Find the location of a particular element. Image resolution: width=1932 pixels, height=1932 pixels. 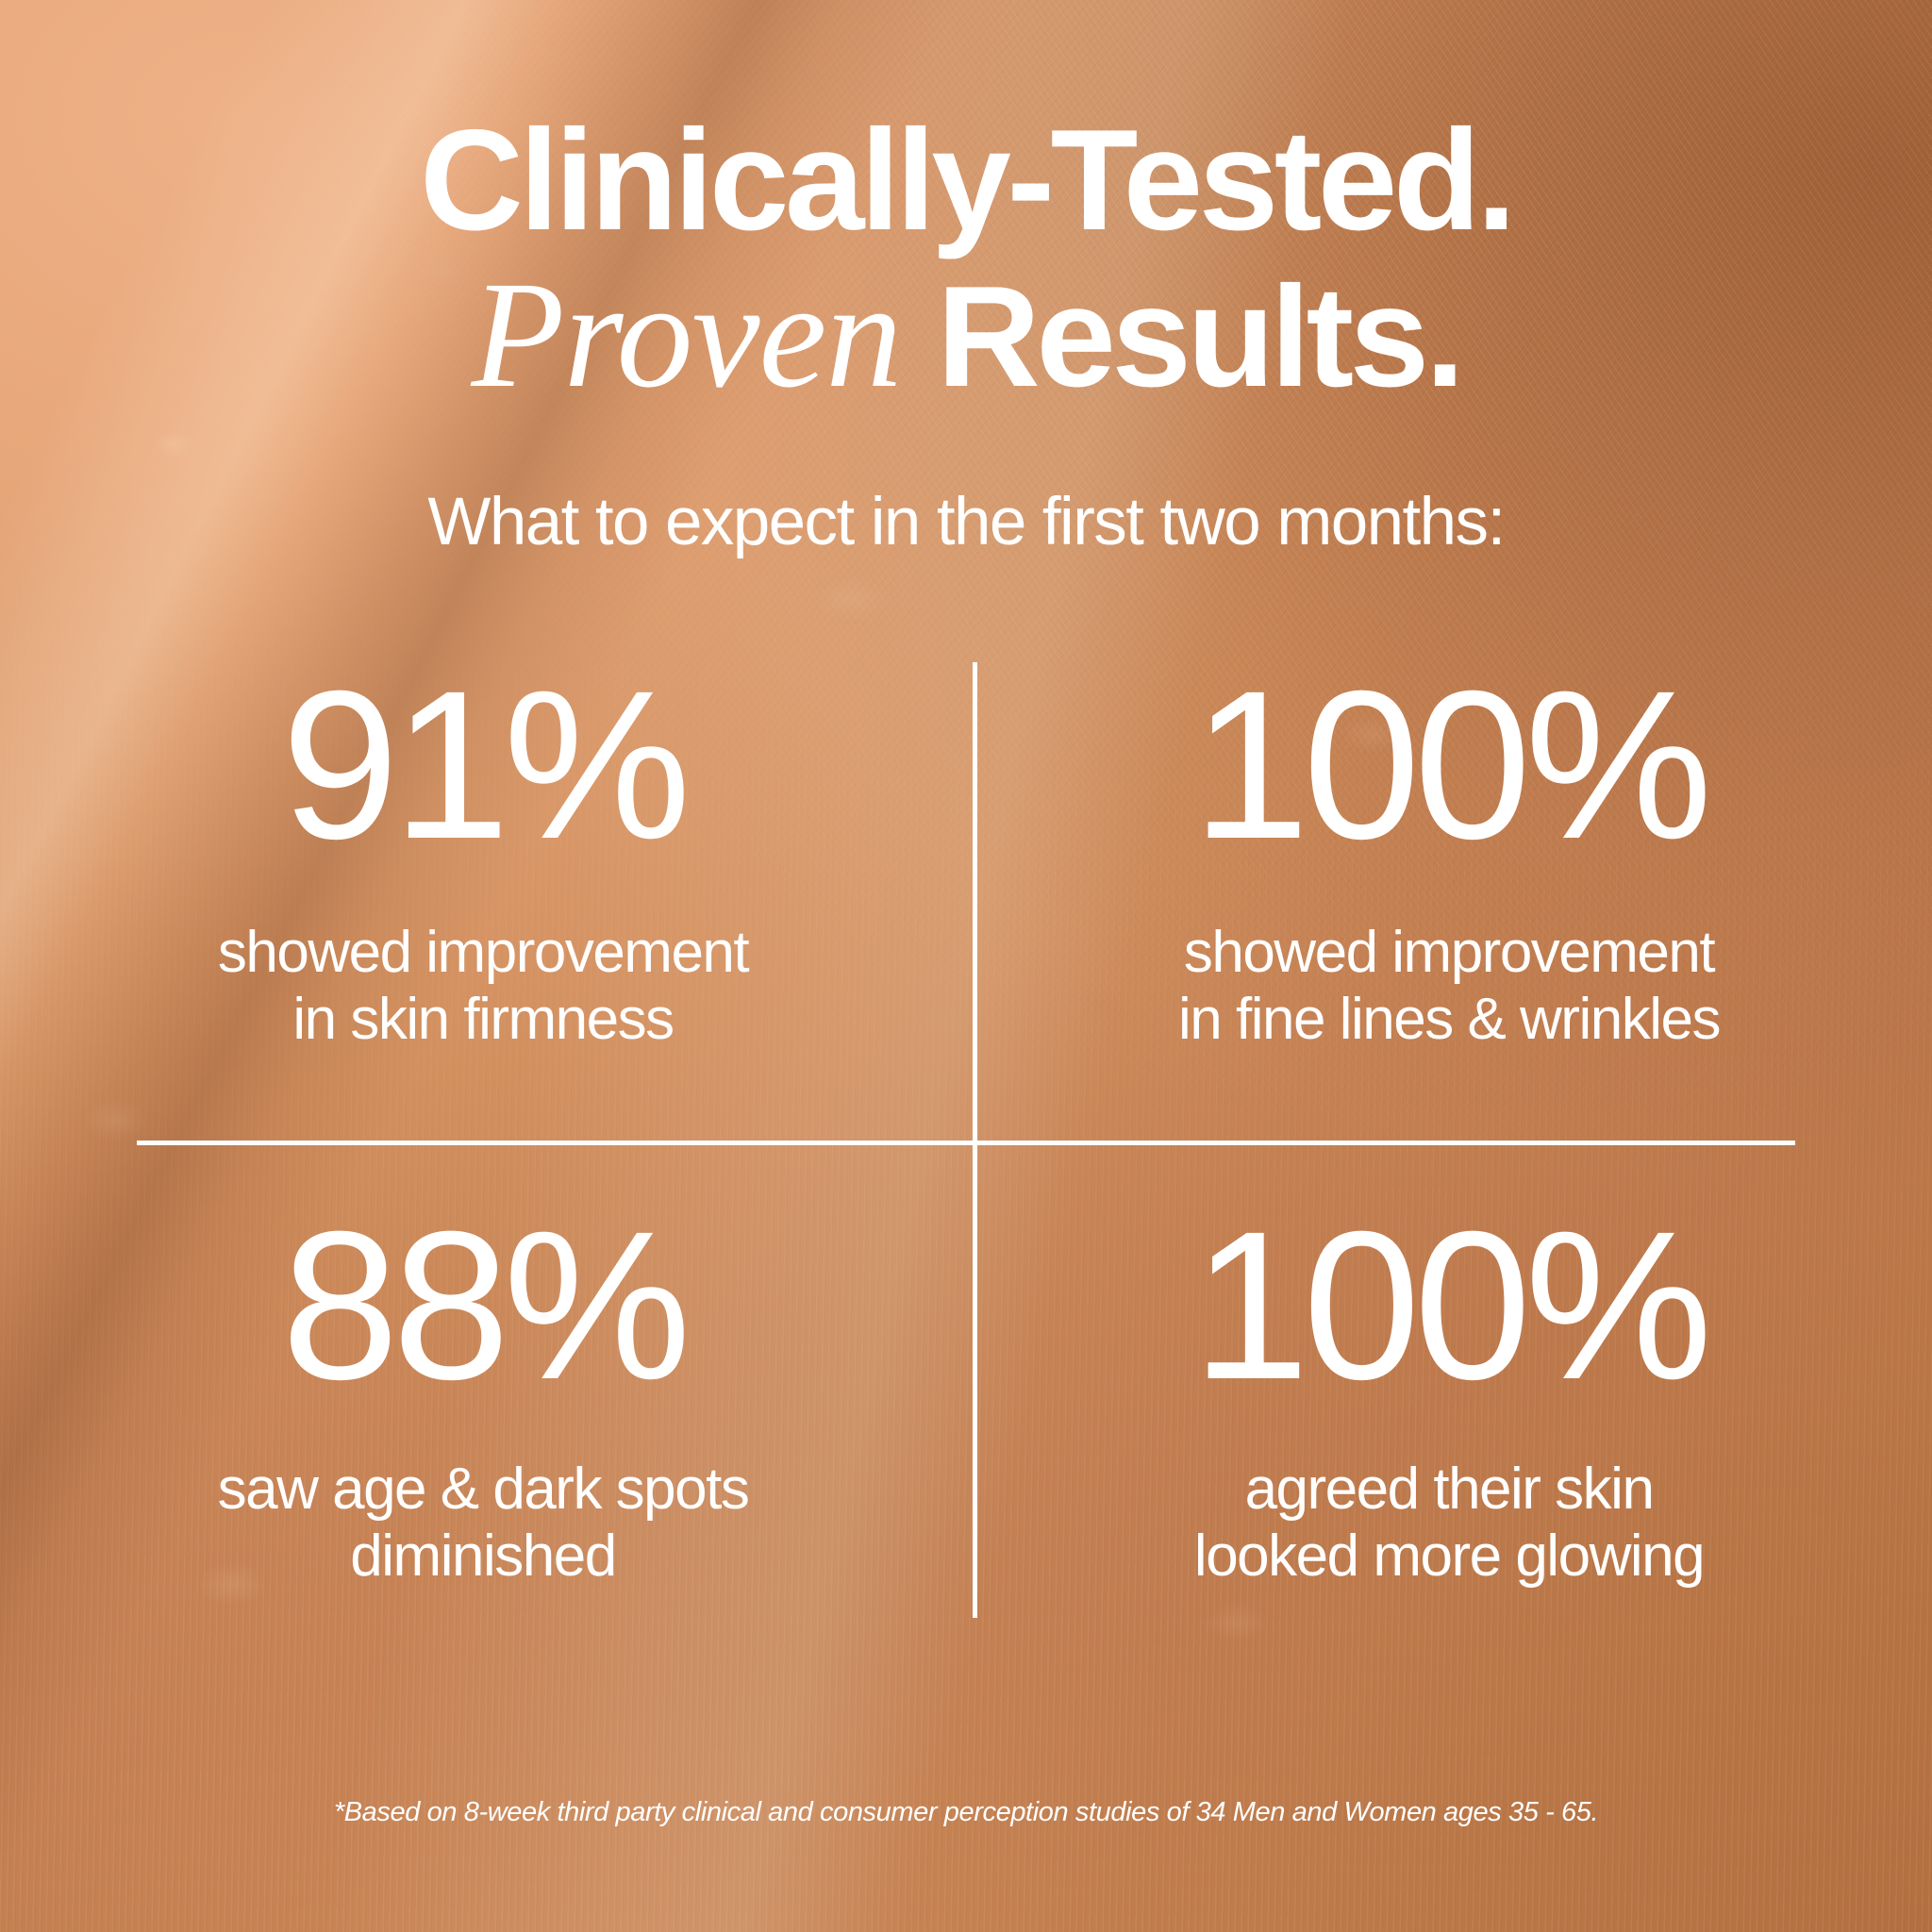

stat-cell-age-dark-spots: 88% saw age & dark spots diminished is located at coordinates (483, 1390).